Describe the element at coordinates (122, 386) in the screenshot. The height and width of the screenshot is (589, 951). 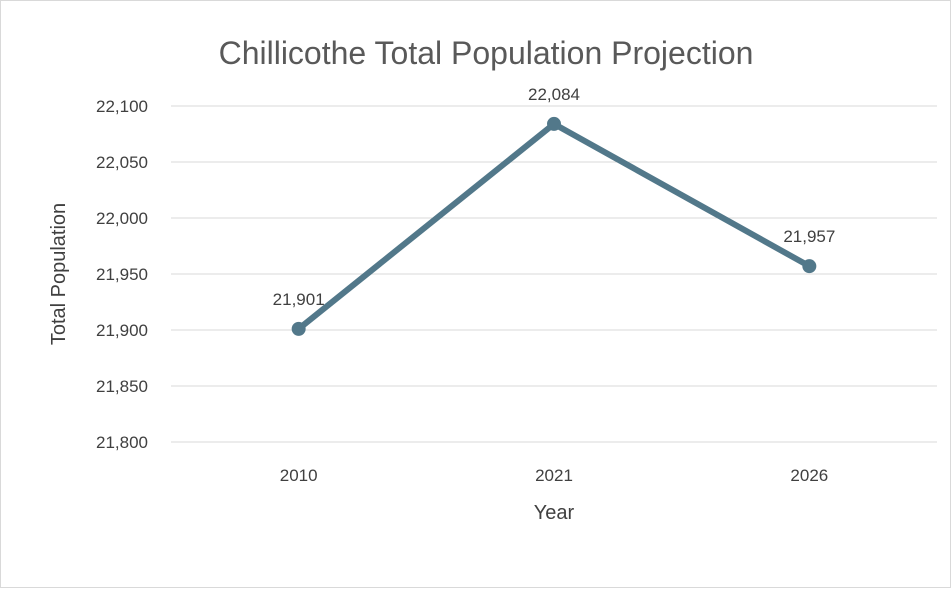
I see `y-tick-label: 21,850` at that location.